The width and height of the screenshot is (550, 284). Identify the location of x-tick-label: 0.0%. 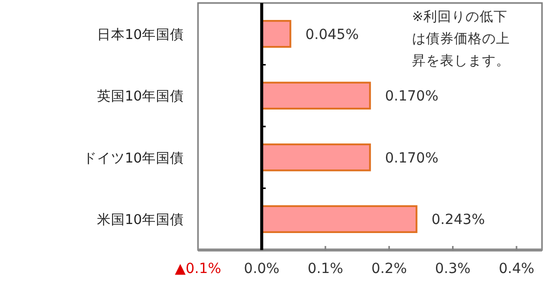
(262, 269).